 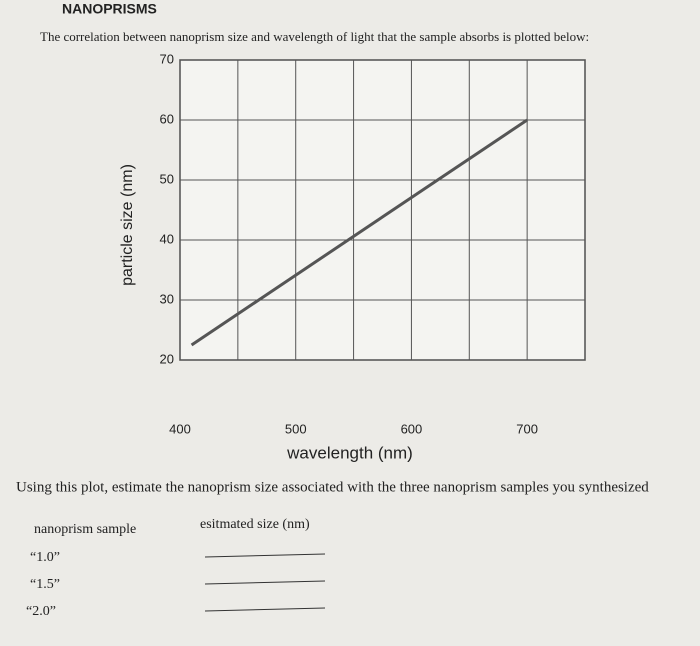 I want to click on y-tick-label: 70, so click(x=167, y=58).